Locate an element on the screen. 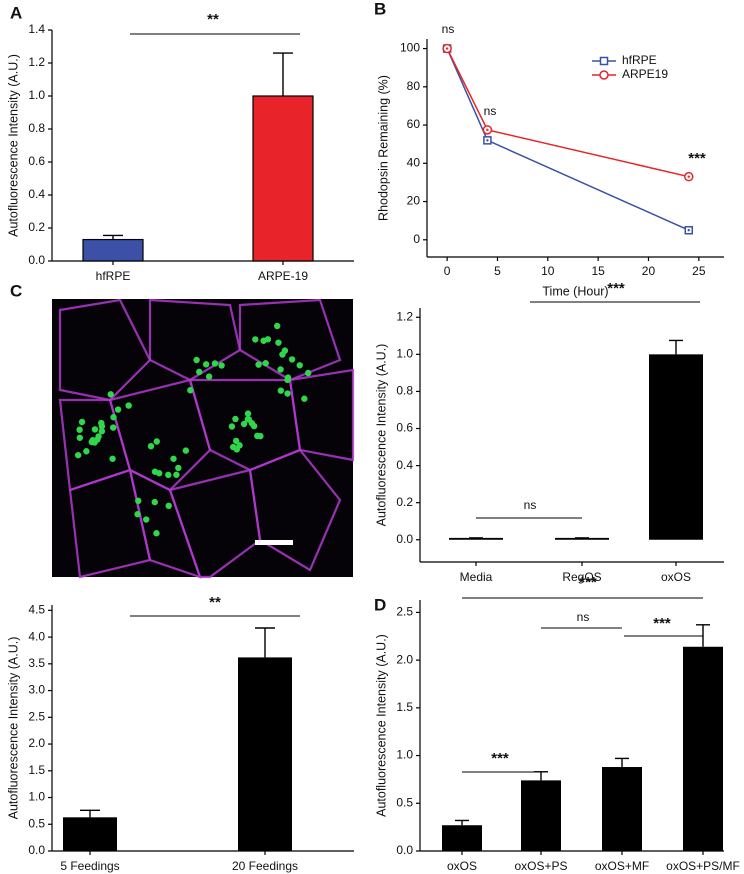 The image size is (744, 874). x-tick-label: Media is located at coordinates (476, 577).